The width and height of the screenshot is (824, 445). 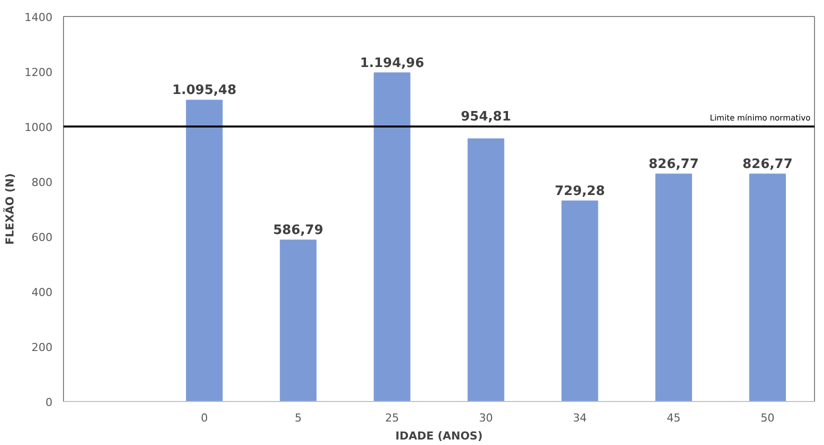 I want to click on y-tick-label: 1200, so click(x=38, y=72).